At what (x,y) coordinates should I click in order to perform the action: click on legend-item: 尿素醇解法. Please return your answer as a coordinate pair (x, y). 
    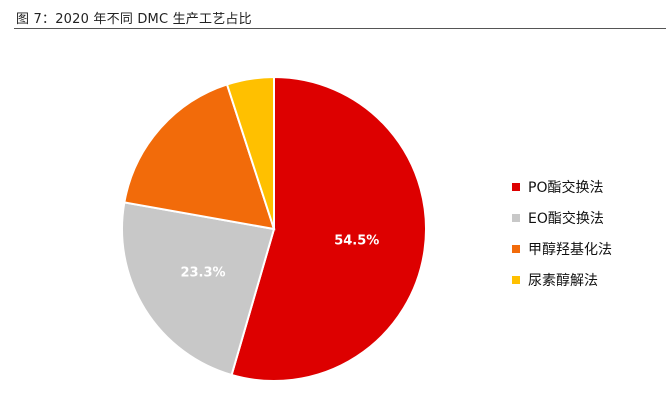
    Looking at the image, I should click on (562, 279).